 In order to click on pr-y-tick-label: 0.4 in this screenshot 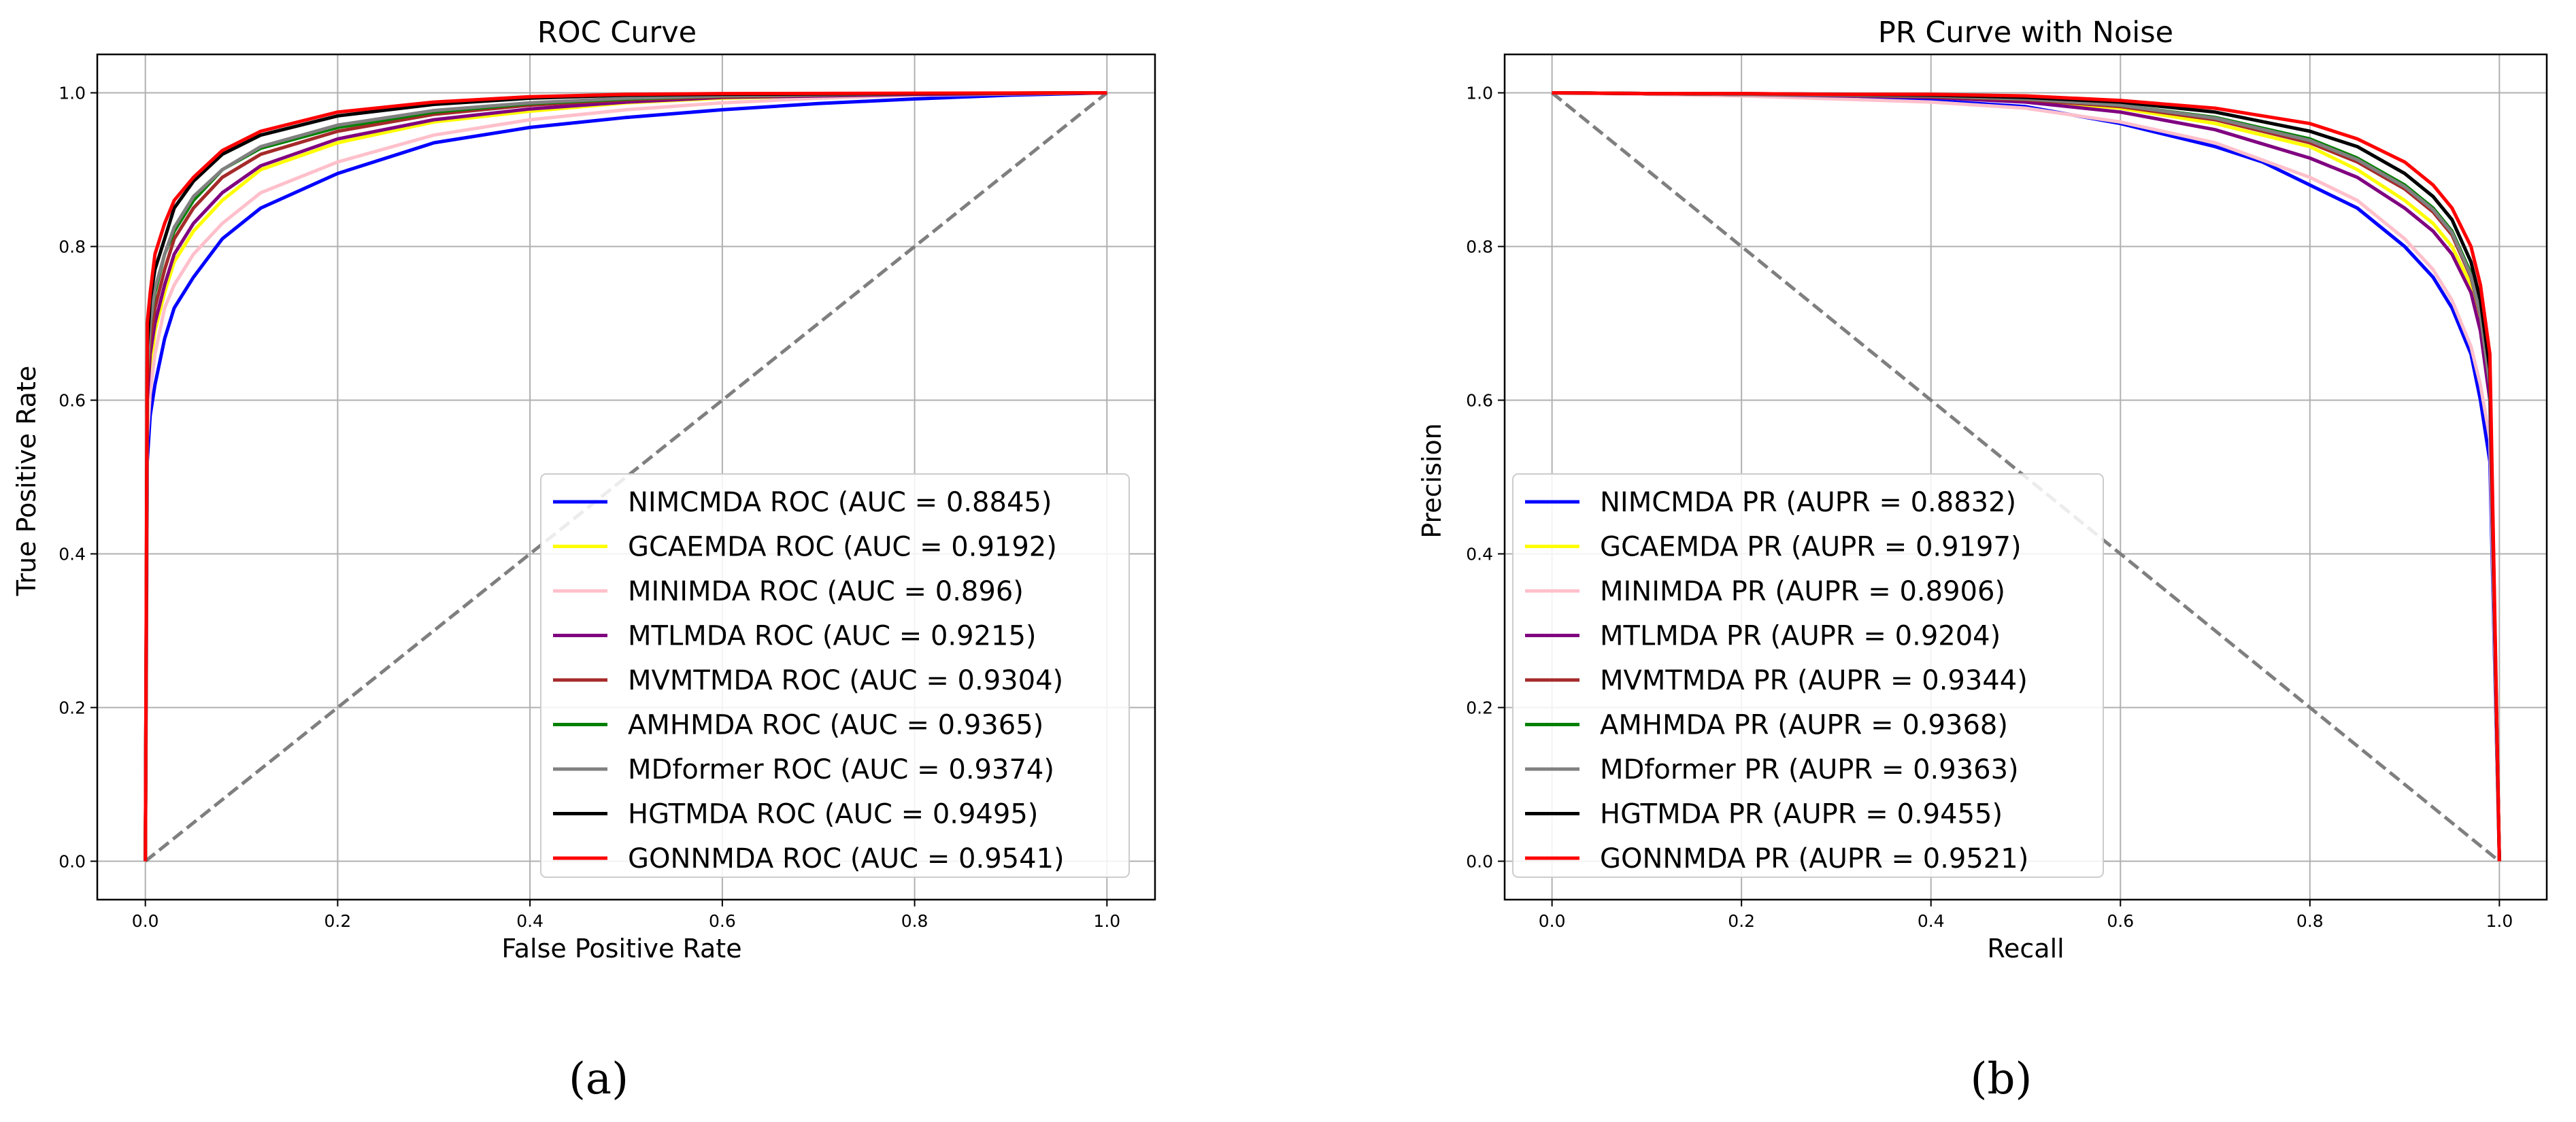, I will do `click(1479, 555)`.